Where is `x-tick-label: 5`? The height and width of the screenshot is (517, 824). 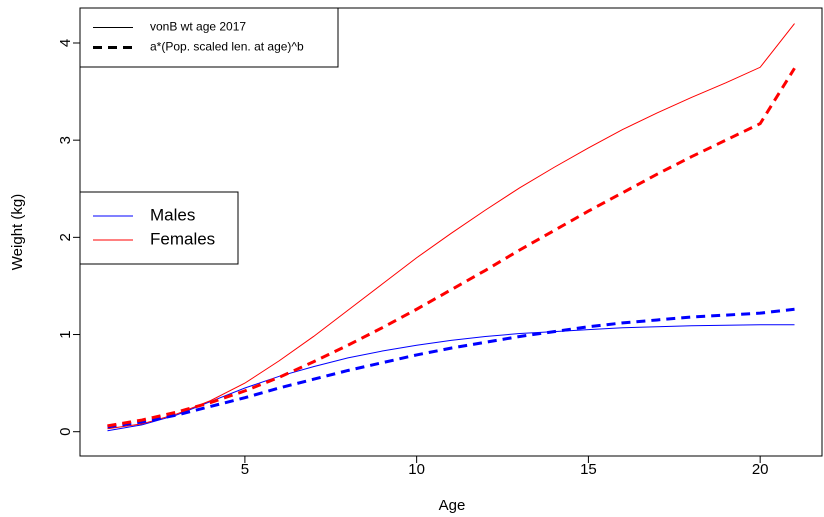
x-tick-label: 5 is located at coordinates (245, 469).